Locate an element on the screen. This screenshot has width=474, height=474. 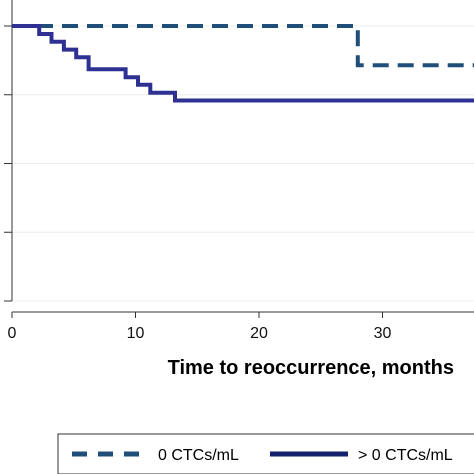
x-tick-label-20: 20 is located at coordinates (259, 333).